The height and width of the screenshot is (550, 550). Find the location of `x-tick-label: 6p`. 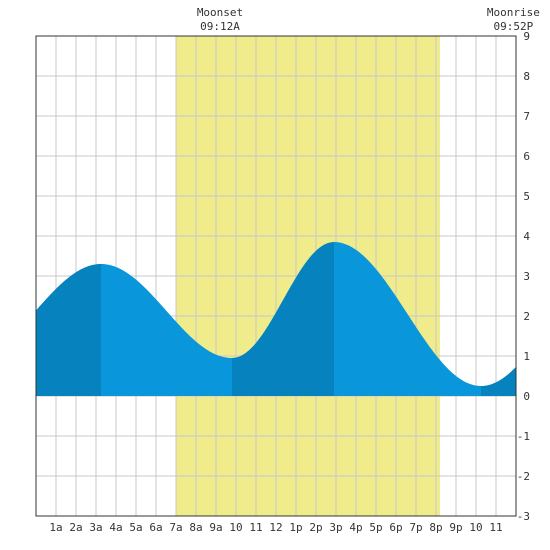

x-tick-label: 6p is located at coordinates (395, 527).